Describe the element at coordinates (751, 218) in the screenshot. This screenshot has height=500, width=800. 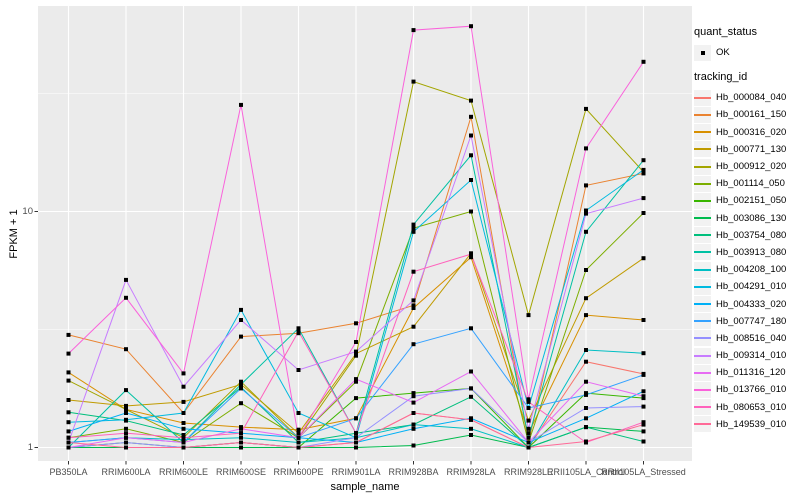
I see `legend-item-label: Hb_003086_130` at that location.